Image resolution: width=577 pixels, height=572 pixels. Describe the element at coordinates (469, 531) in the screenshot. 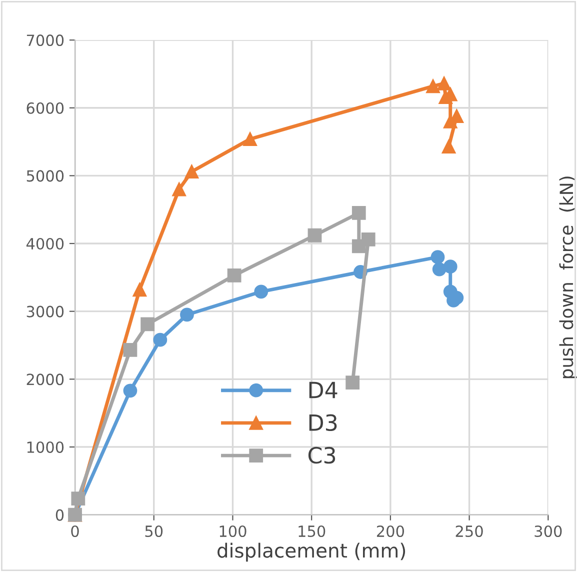

I see `x-tick-label: 250` at that location.